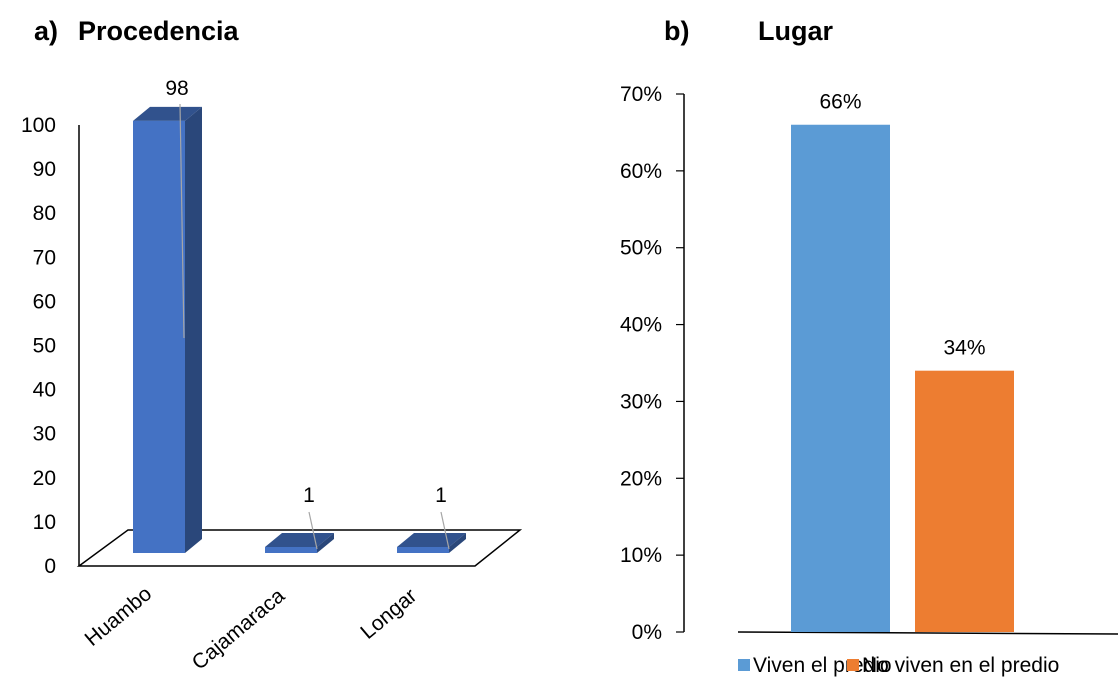 The width and height of the screenshot is (1118, 684). Describe the element at coordinates (676, 31) in the screenshot. I see `chart-b-panel-label: b)` at that location.